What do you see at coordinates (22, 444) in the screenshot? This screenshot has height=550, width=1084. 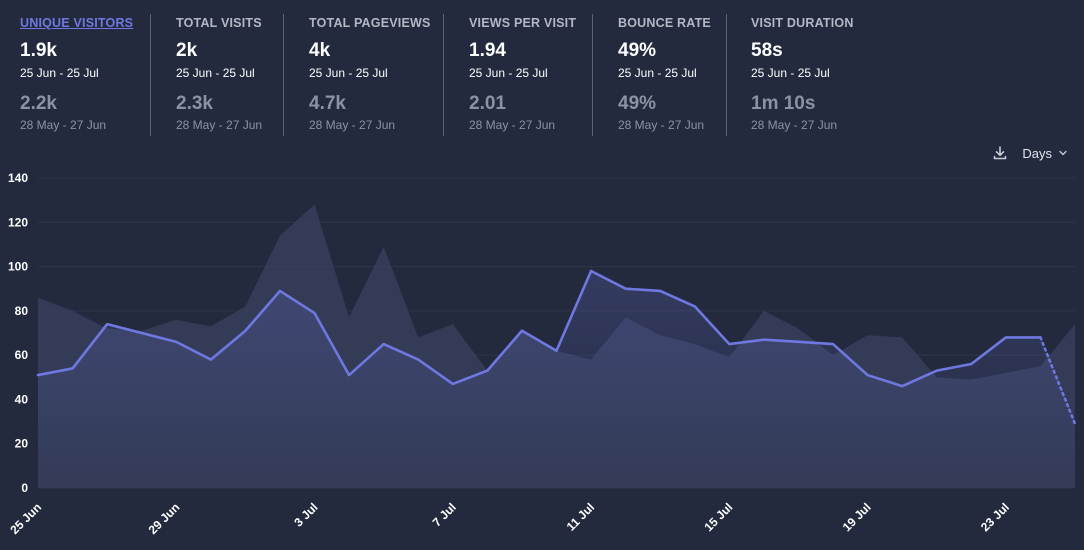 I see `y-tick-label: 20` at bounding box center [22, 444].